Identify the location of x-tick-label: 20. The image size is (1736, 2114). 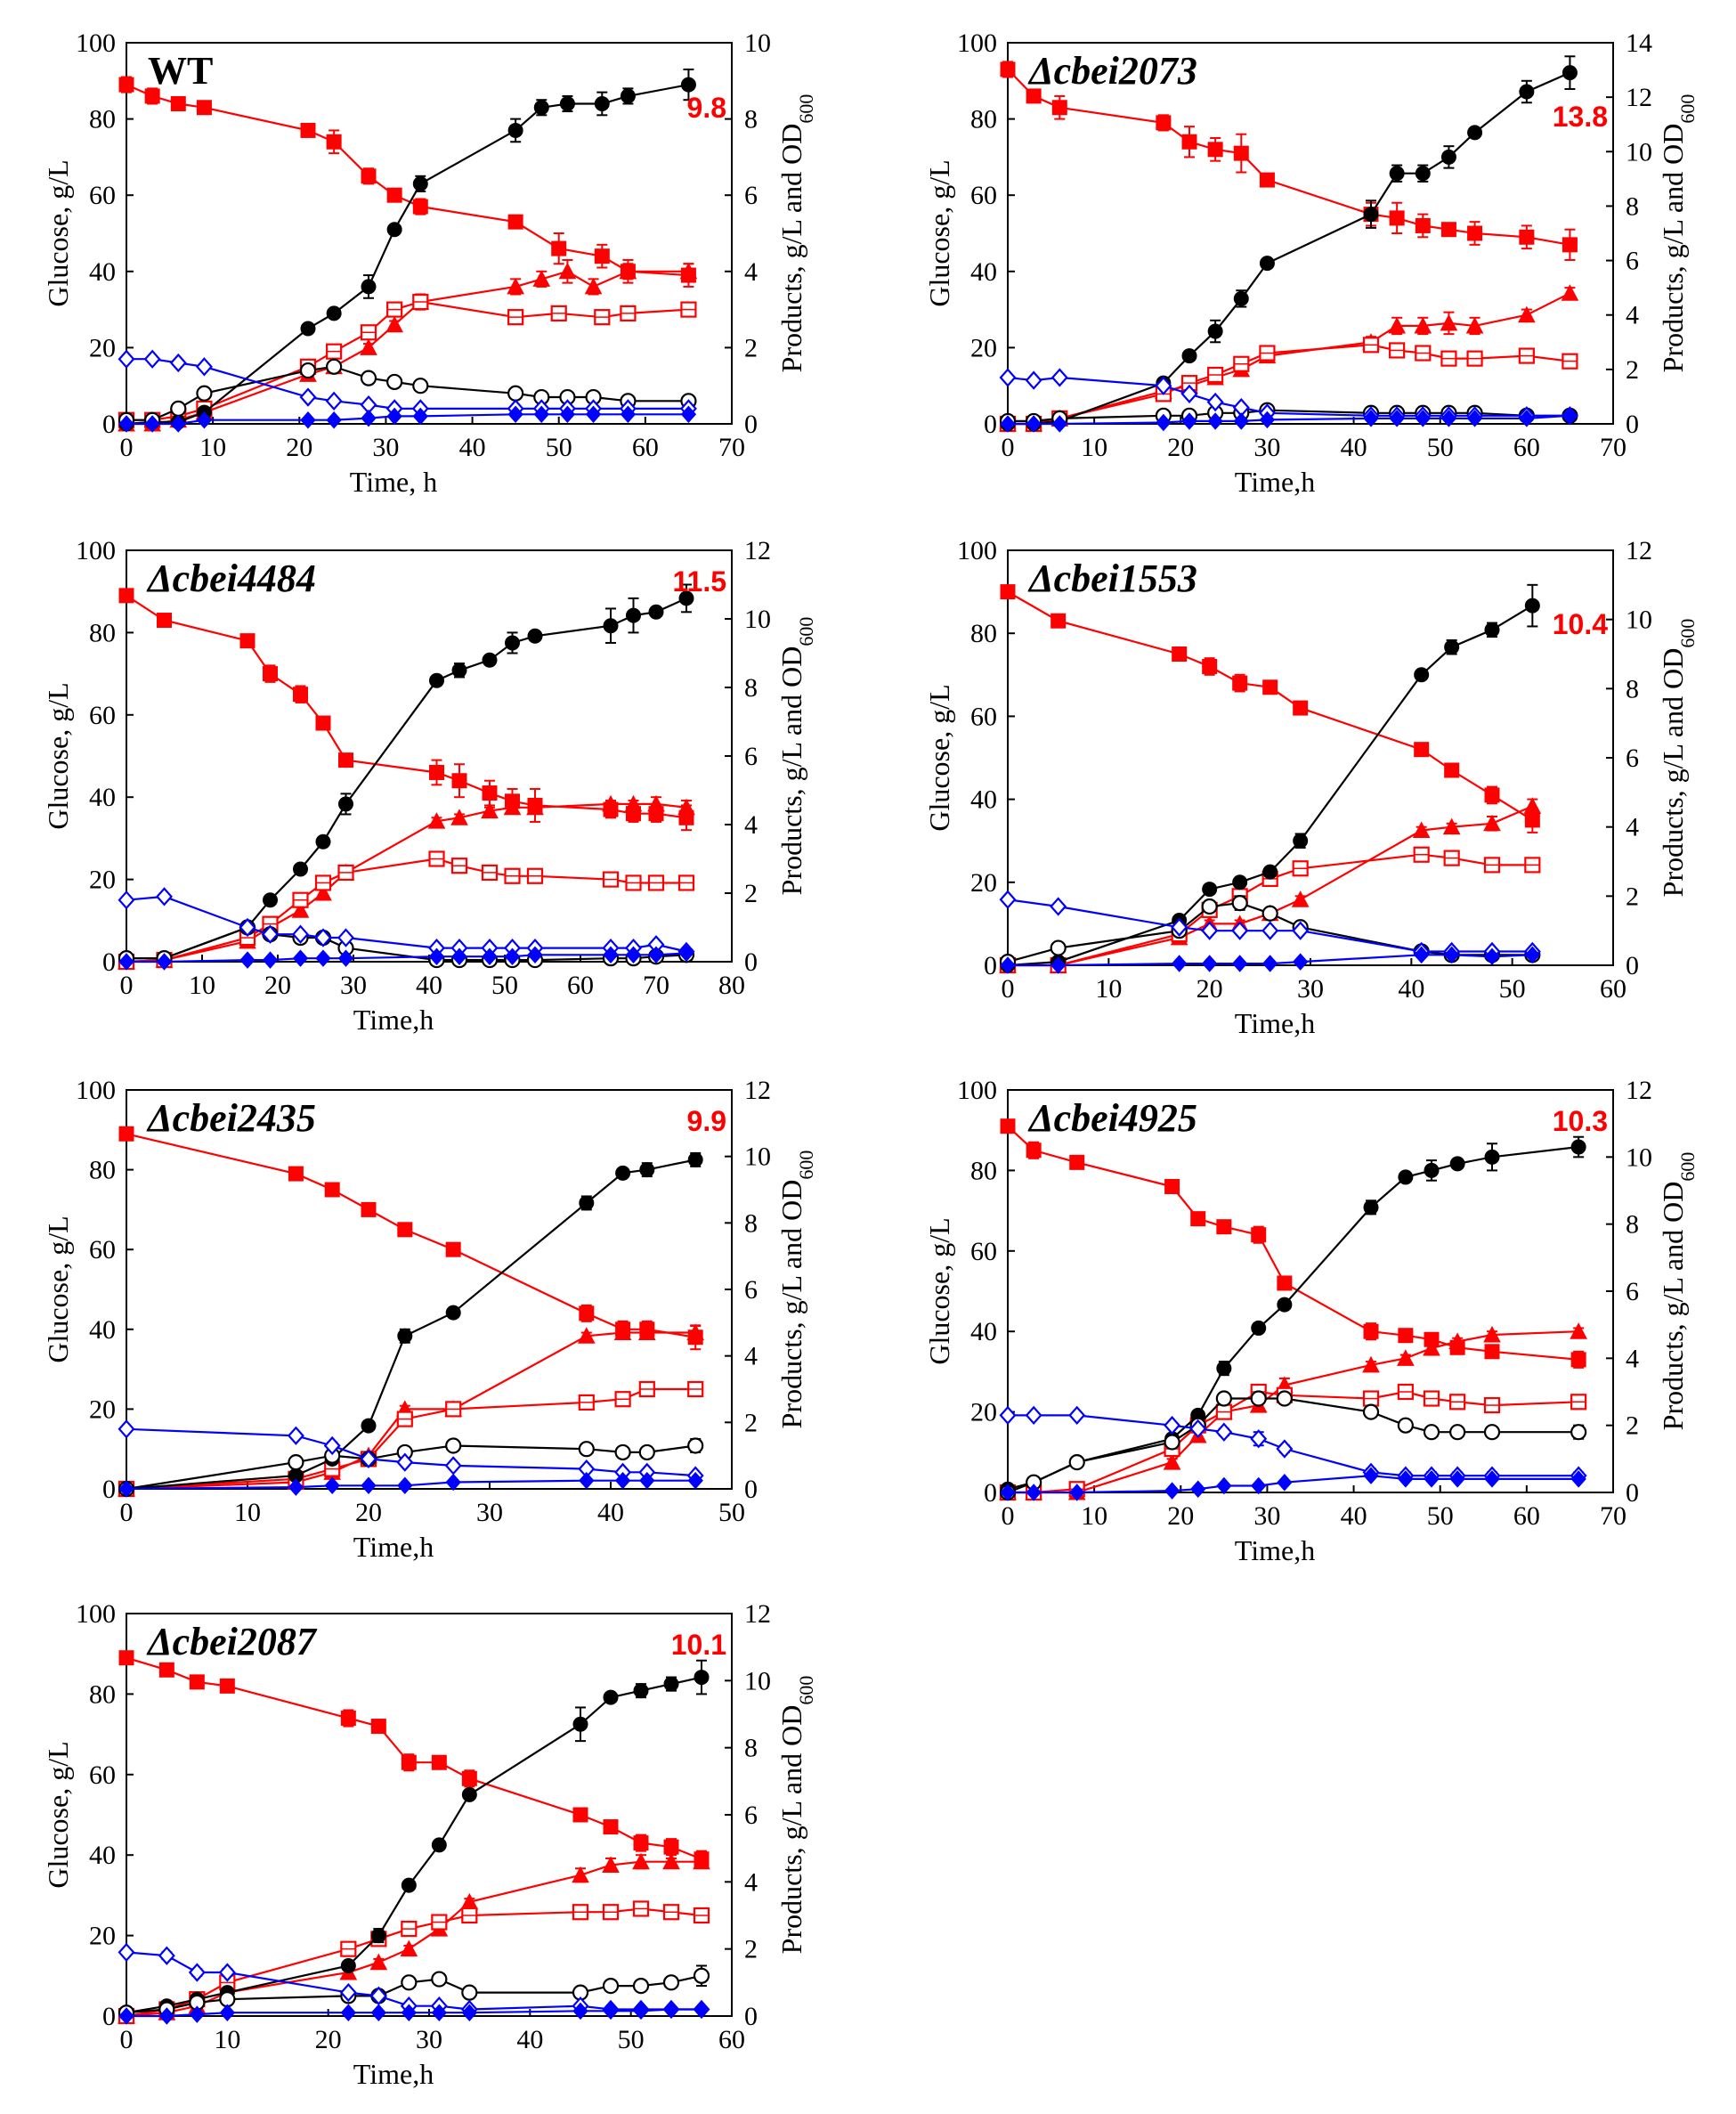
(299, 447).